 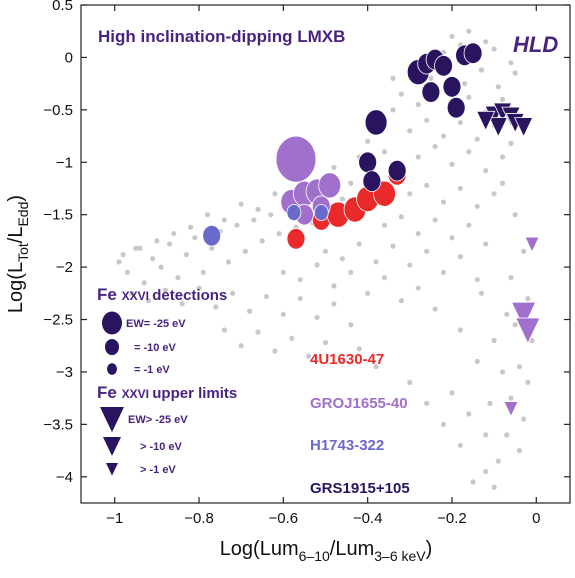 I want to click on legend-source-grs1915-105: GRS1915+105, so click(x=360, y=488).